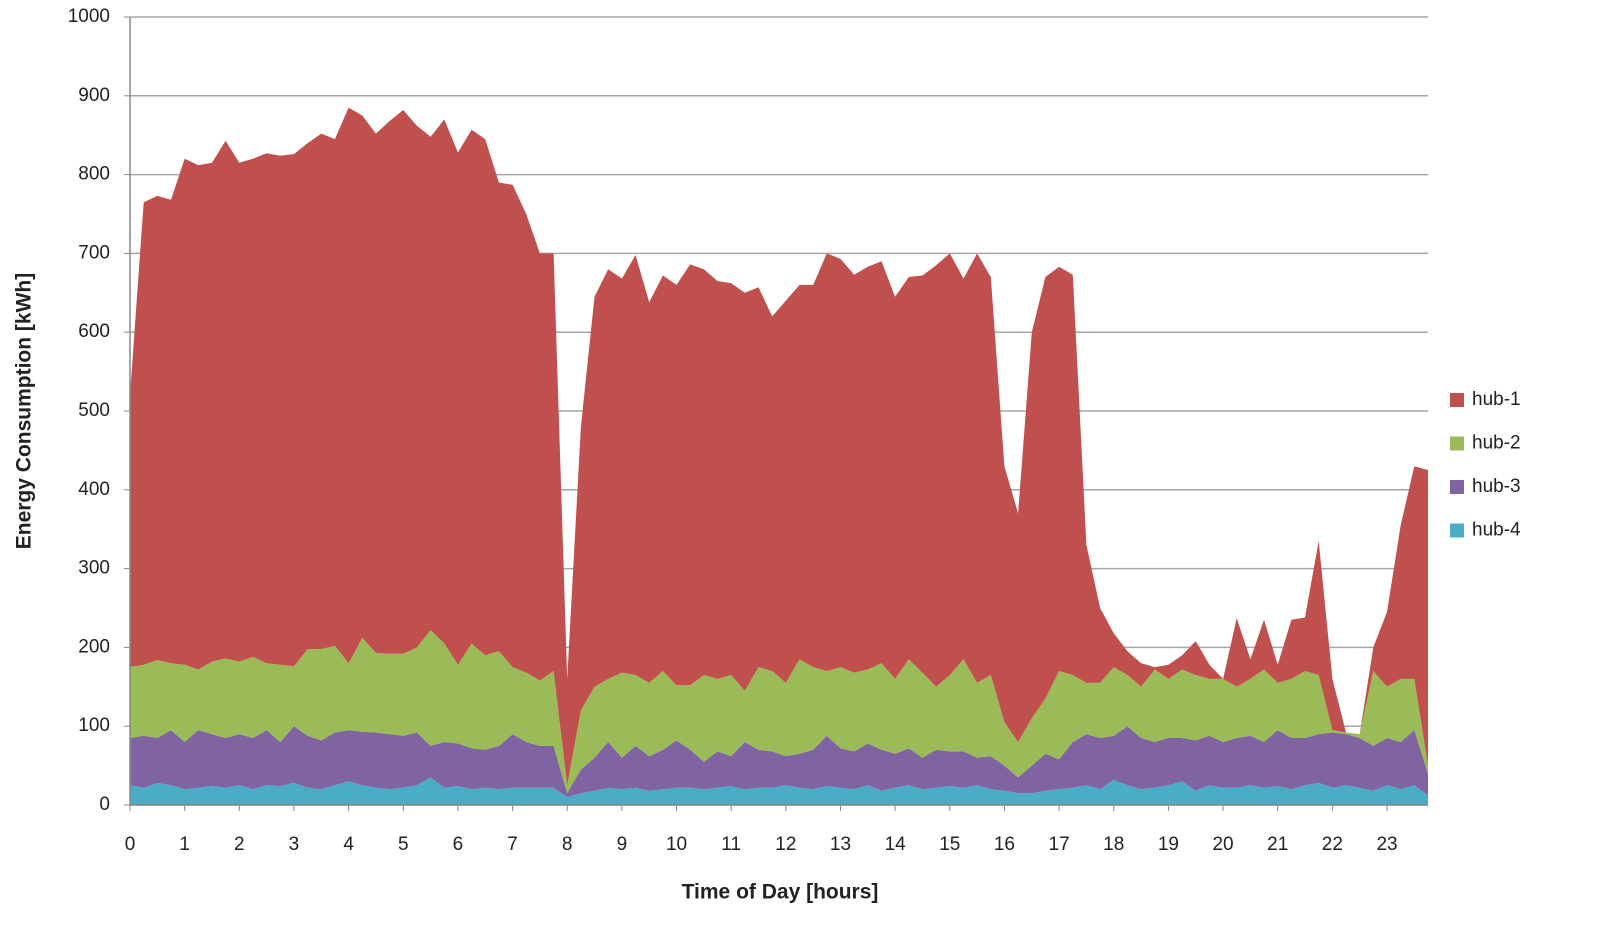 This screenshot has height=928, width=1600. What do you see at coordinates (458, 844) in the screenshot?
I see `x-tick-label: 6` at bounding box center [458, 844].